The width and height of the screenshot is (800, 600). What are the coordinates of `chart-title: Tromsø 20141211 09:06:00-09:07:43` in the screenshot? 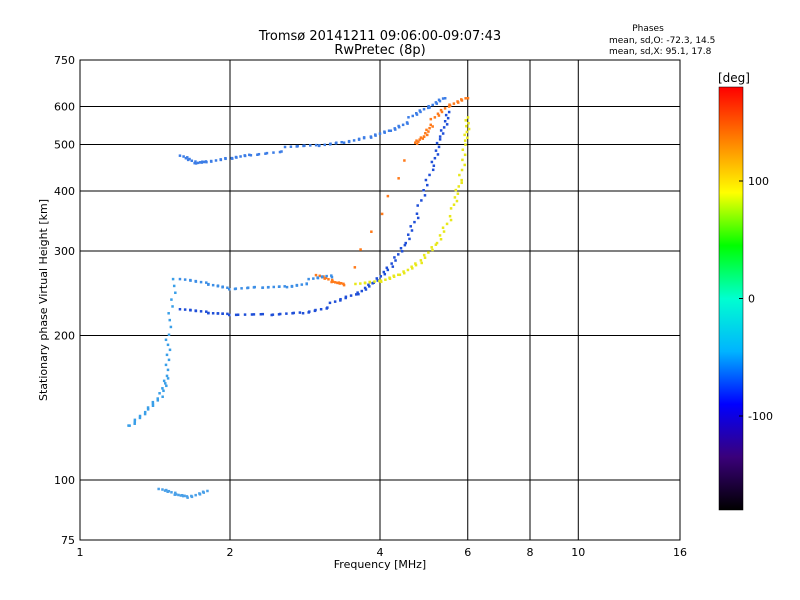 It's located at (379, 36).